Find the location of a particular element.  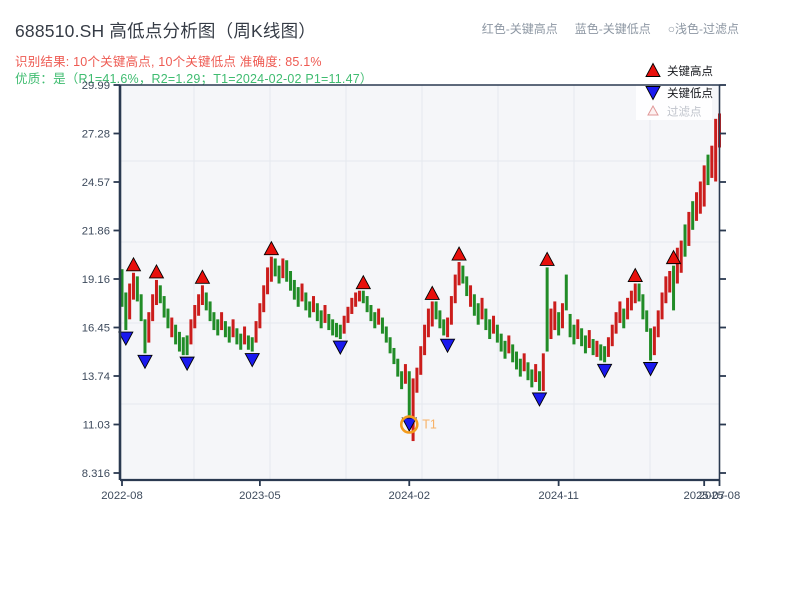

legend-key-low-icon is located at coordinates (653, 93).